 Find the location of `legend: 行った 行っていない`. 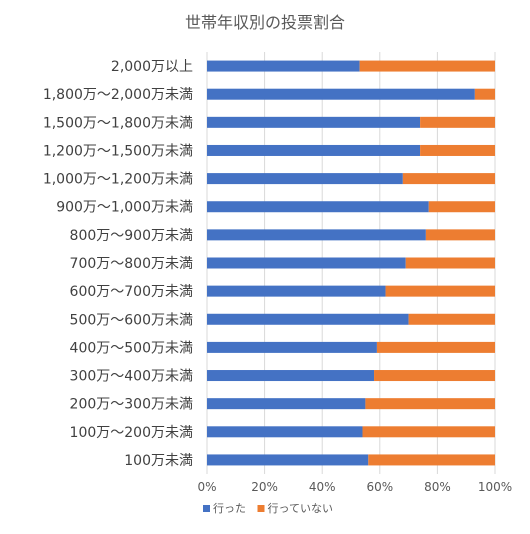

legend: 行った 行っていない is located at coordinates (268, 508).